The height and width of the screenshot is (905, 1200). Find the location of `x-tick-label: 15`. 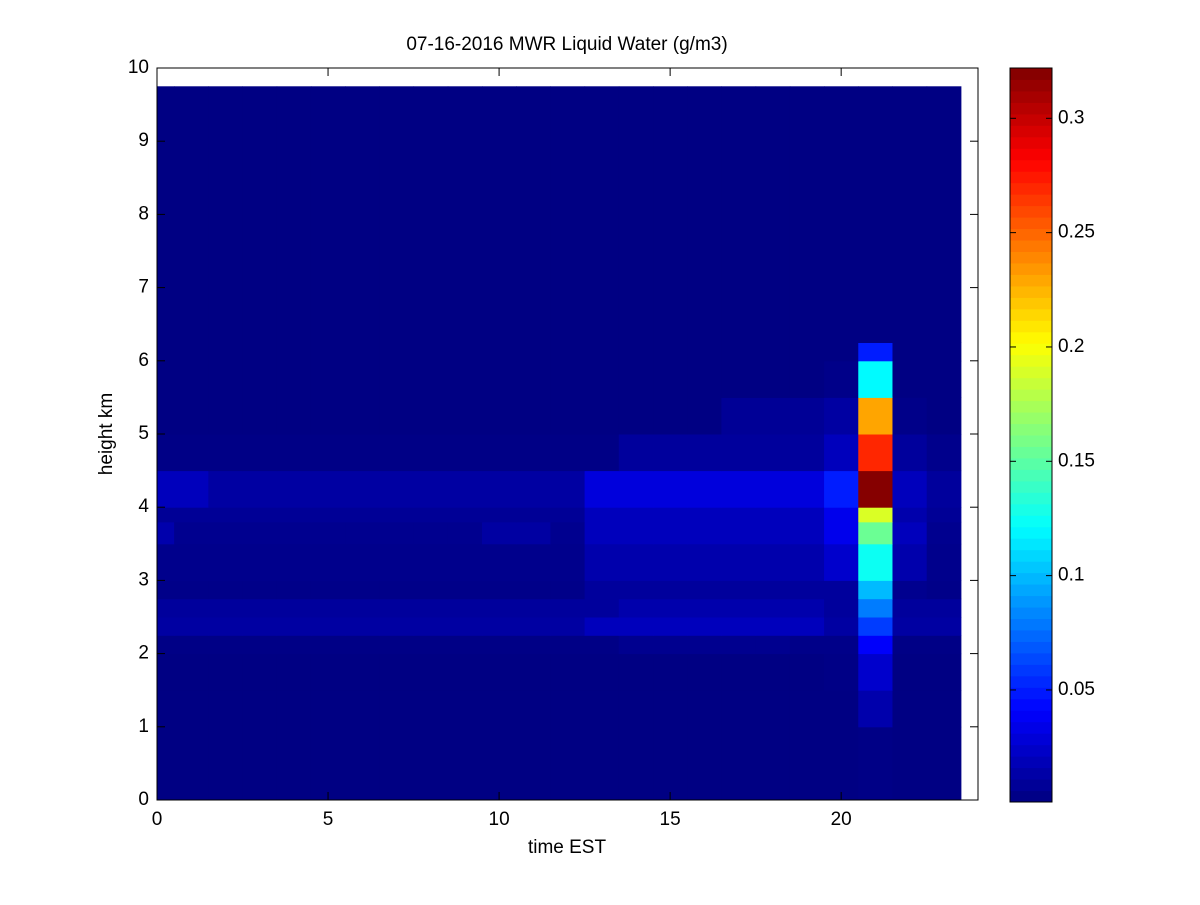

x-tick-label: 15 is located at coordinates (670, 819).